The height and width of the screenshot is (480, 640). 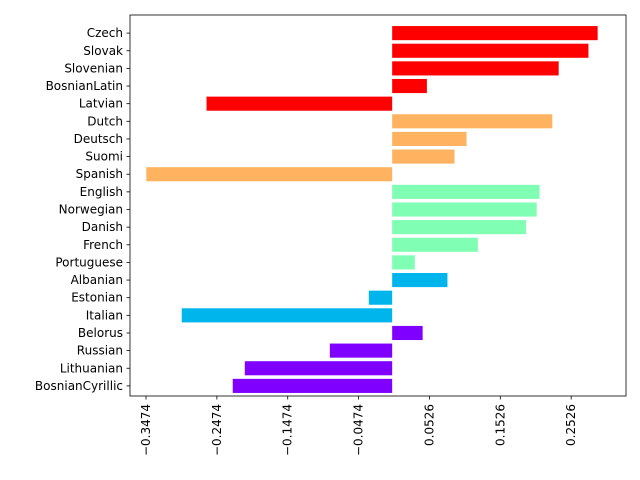 What do you see at coordinates (100, 333) in the screenshot?
I see `y-tick-label: Belorus` at bounding box center [100, 333].